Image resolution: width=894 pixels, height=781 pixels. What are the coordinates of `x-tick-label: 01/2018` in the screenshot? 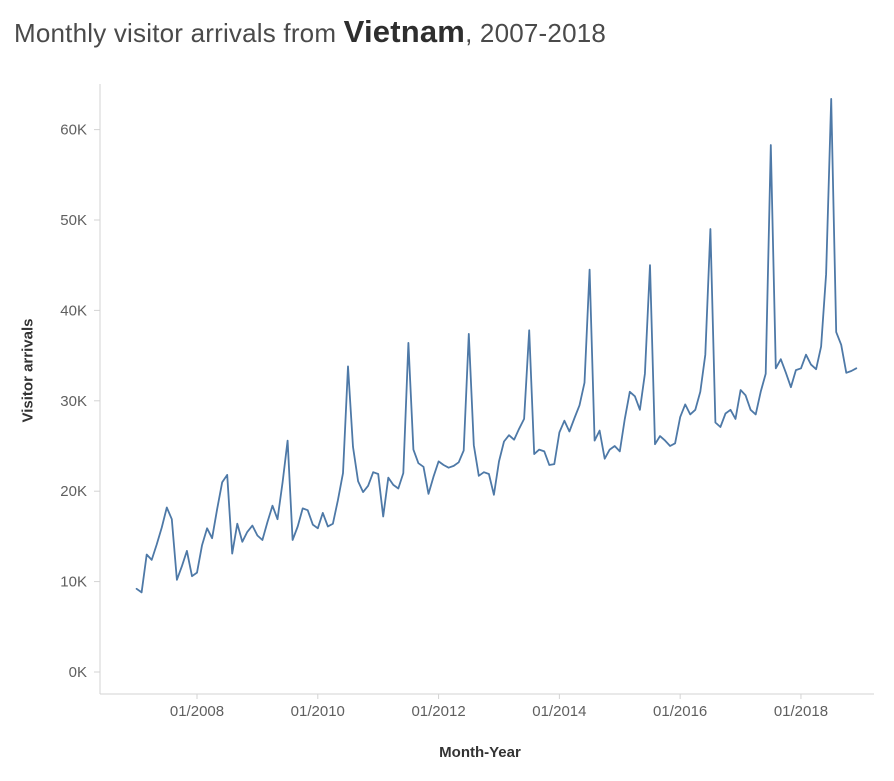 It's located at (801, 711).